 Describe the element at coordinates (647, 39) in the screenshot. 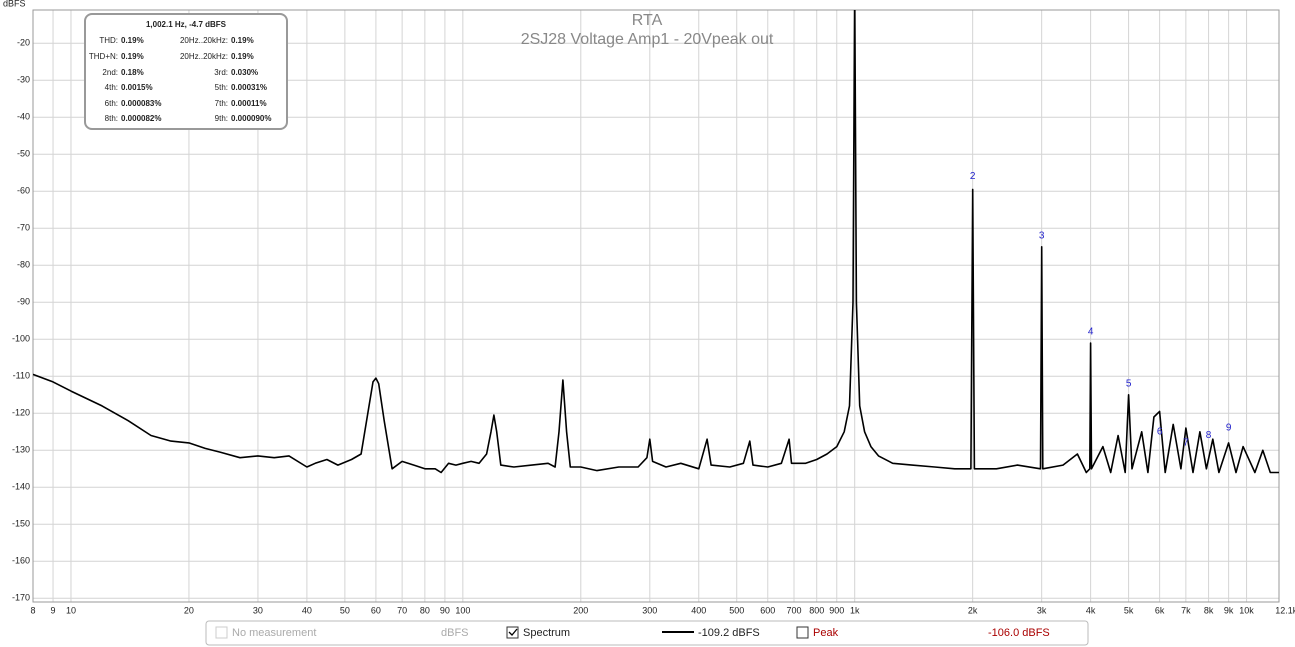

I see `chart-subtitle: 2SJ28 Voltage Amp1 - 20Vpeak out` at that location.